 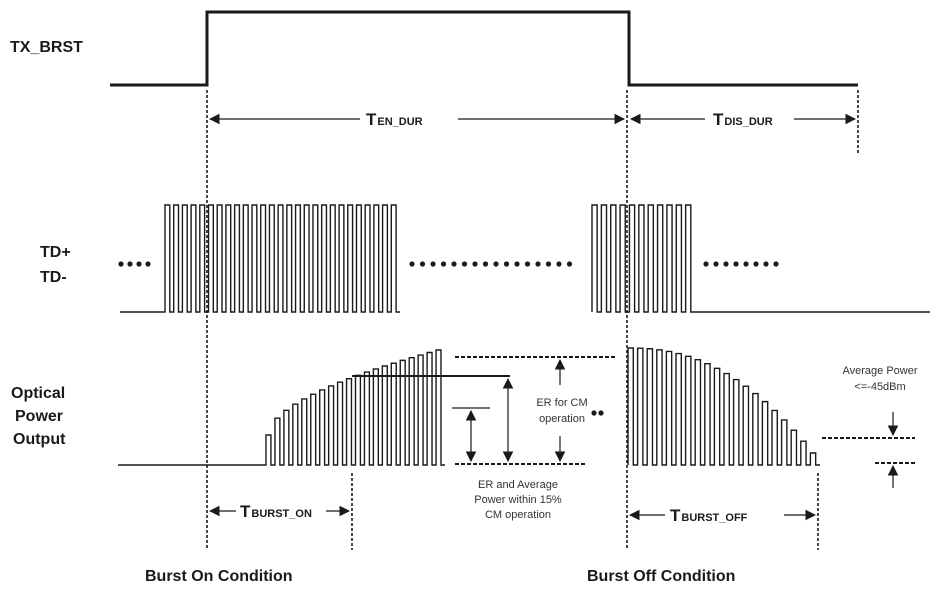 What do you see at coordinates (562, 419) in the screenshot?
I see `er-cm-label-line2: operation` at bounding box center [562, 419].